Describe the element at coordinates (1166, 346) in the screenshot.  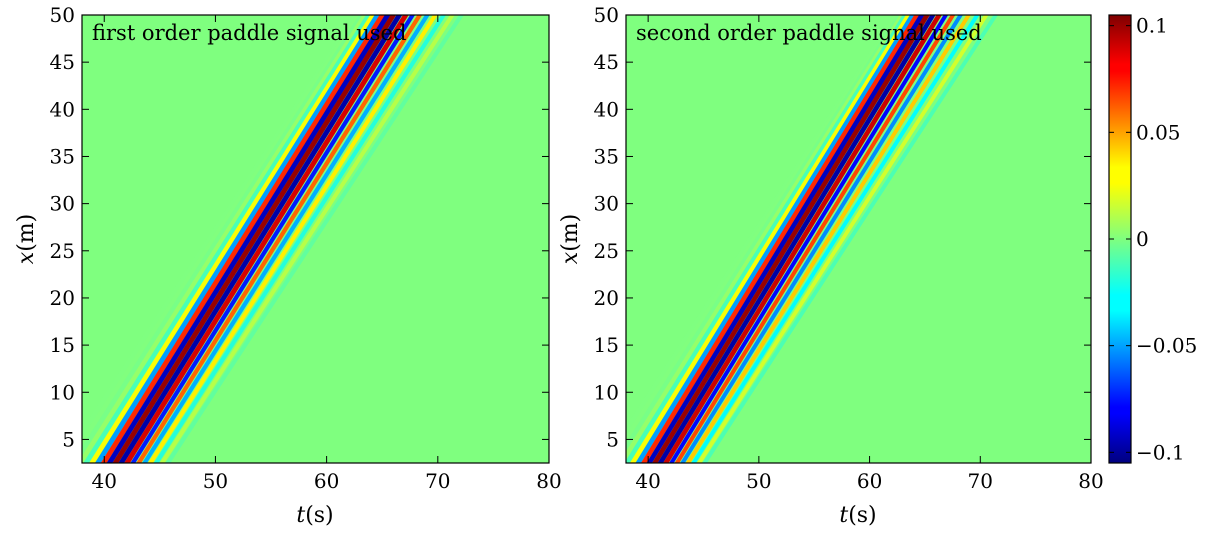
I see `colorbar-tick-label: −0.05` at that location.